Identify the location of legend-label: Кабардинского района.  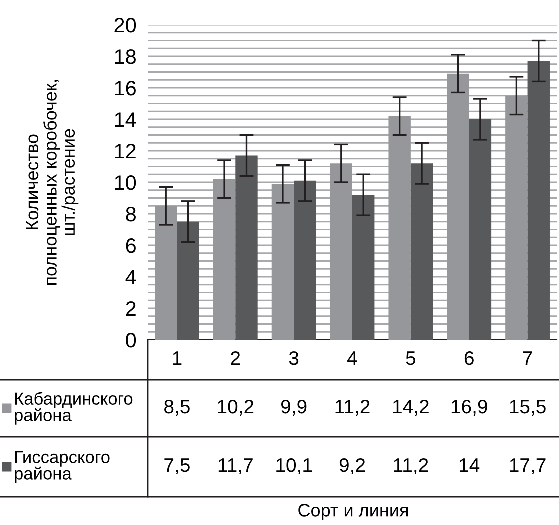
(74, 408).